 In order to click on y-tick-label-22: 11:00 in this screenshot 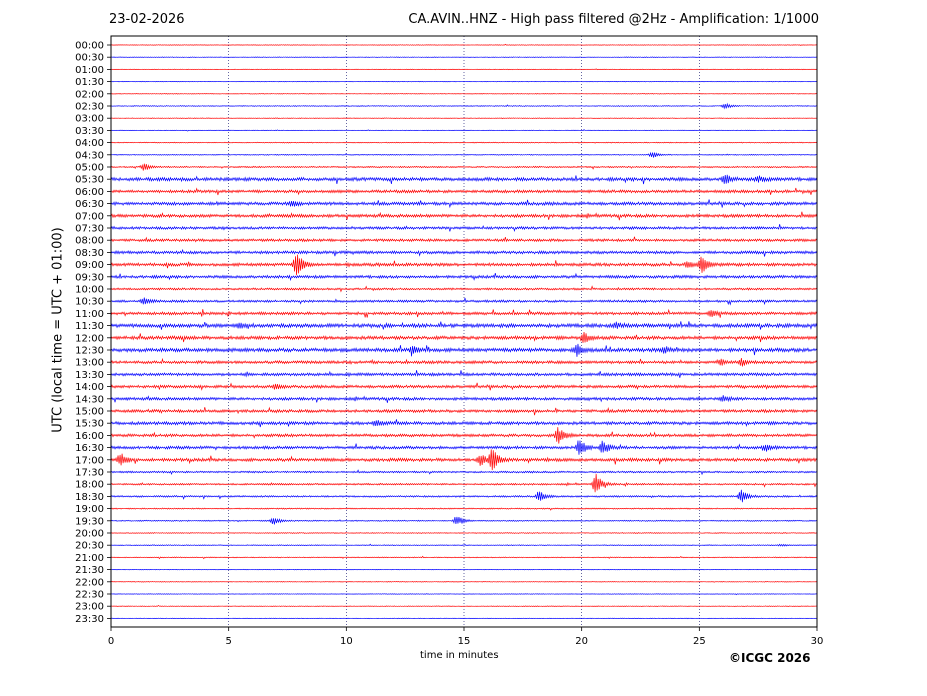, I will do `click(89, 314)`.